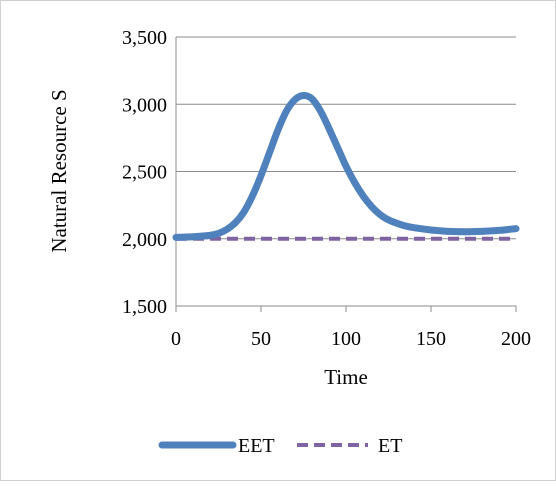  What do you see at coordinates (346, 339) in the screenshot?
I see `x-tick-label: 100` at bounding box center [346, 339].